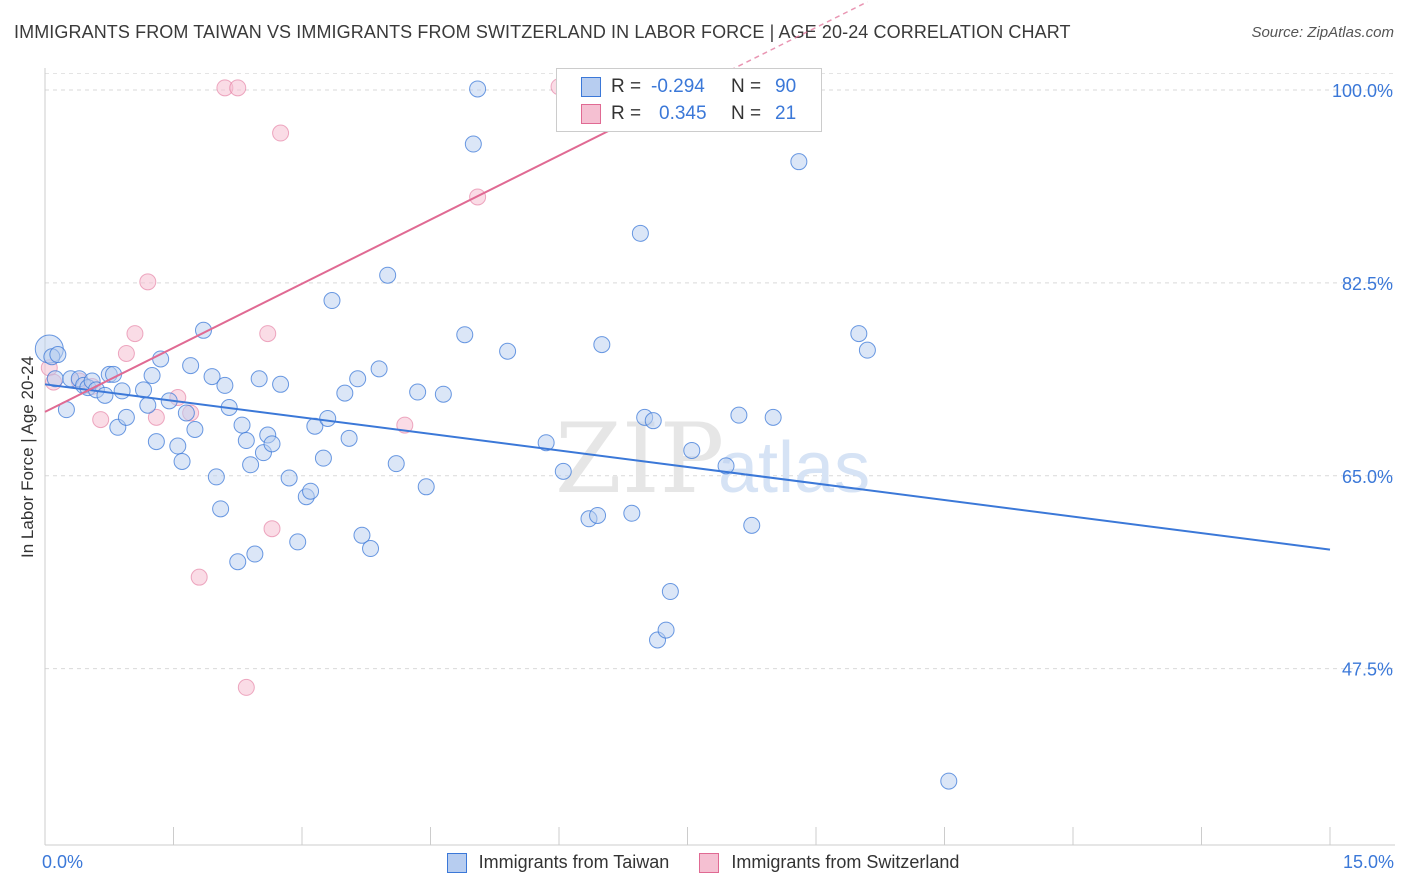 This screenshot has height=892, width=1406. I want to click on legend-r-value: -0.294, so click(678, 86).